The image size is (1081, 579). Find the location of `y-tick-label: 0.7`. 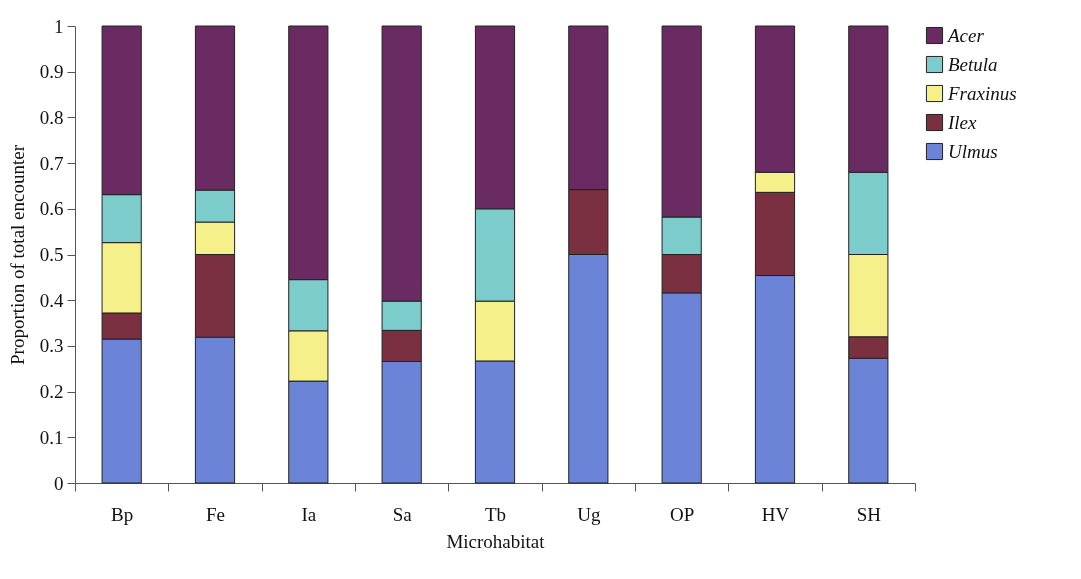

y-tick-label: 0.7 is located at coordinates (51, 163).